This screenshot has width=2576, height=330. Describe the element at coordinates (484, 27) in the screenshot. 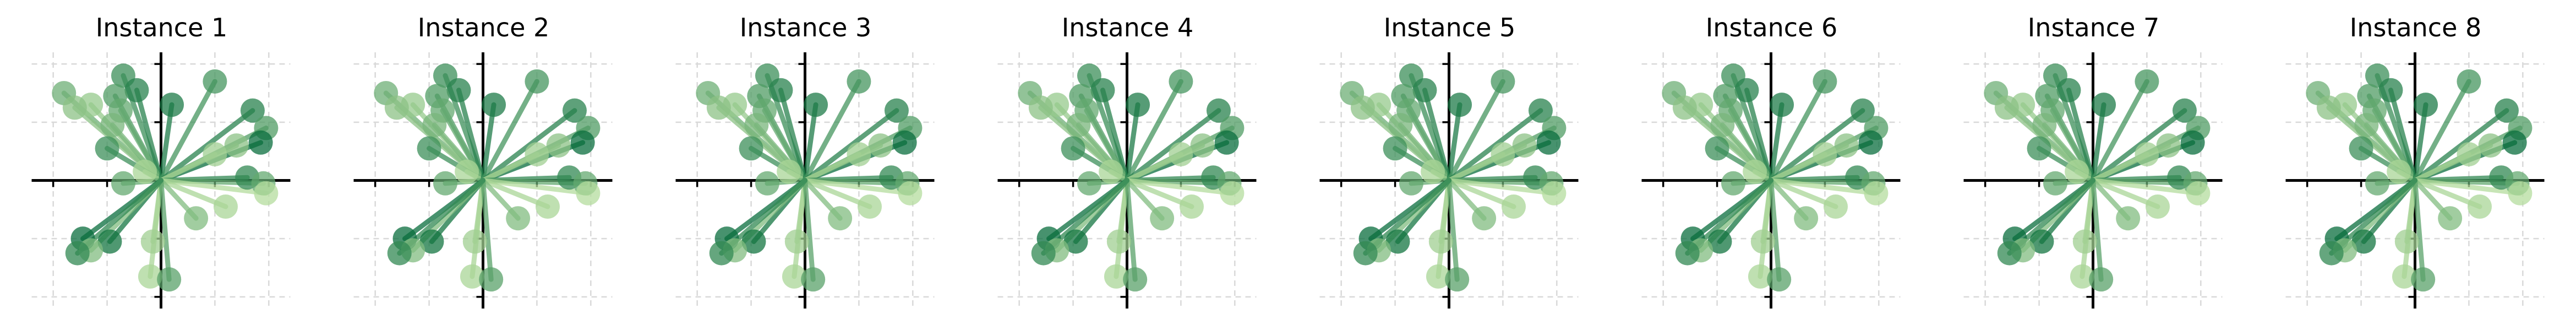

I see `chart-title: Instance 2` at that location.